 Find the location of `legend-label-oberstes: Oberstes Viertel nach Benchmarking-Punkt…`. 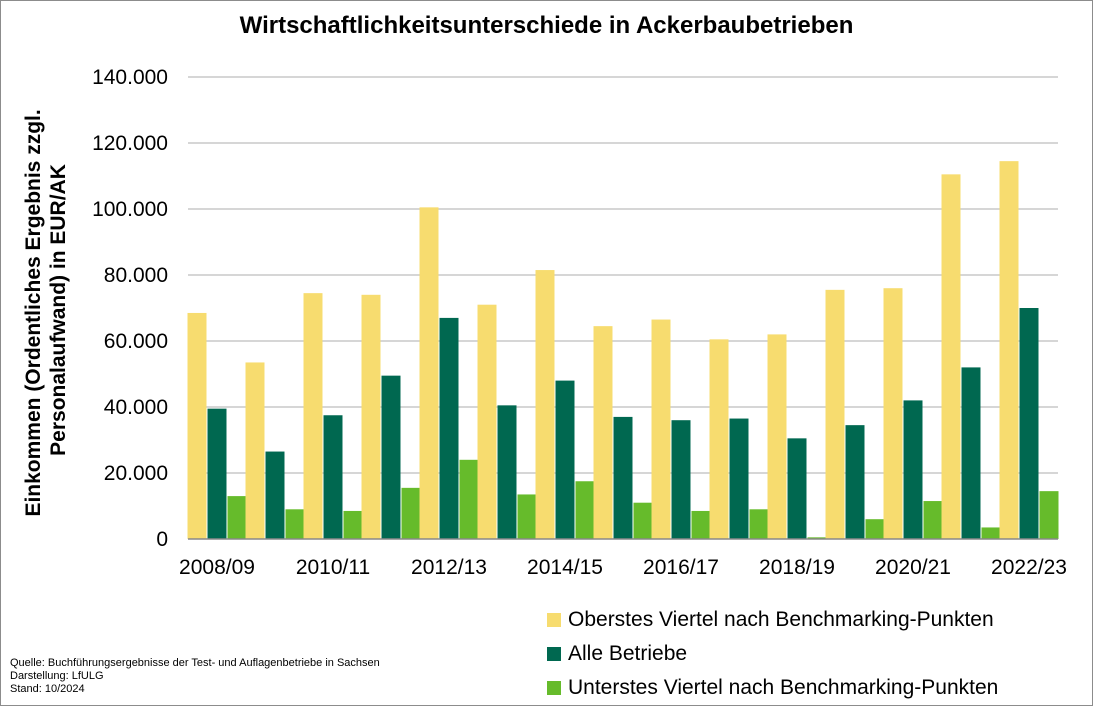

legend-label-oberstes: Oberstes Viertel nach Benchmarking-Punkt… is located at coordinates (781, 619).